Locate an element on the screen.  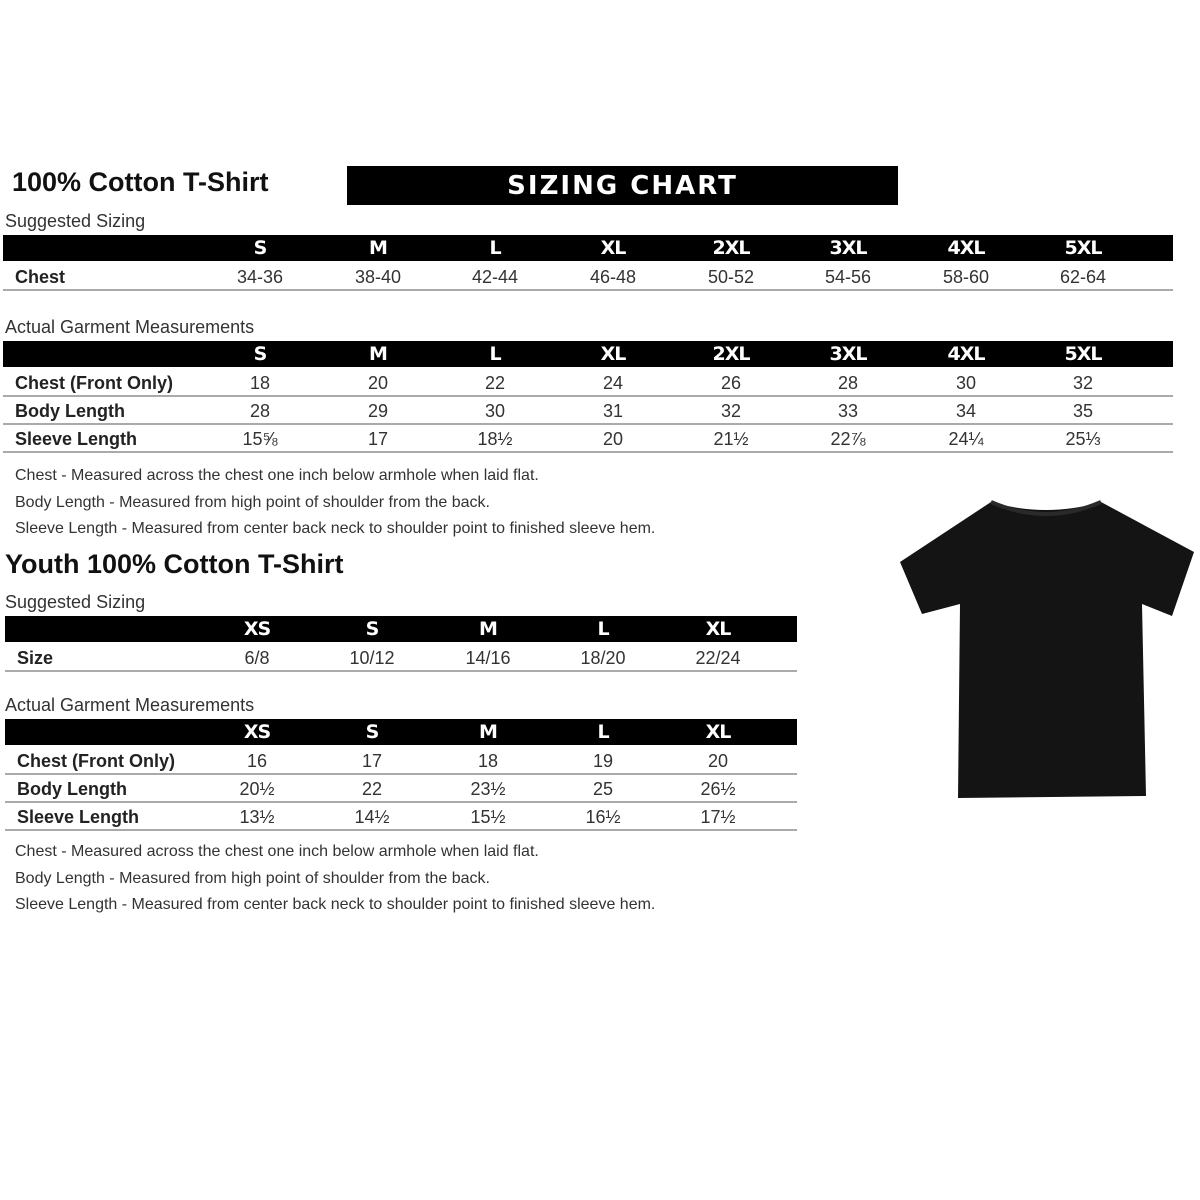
table-cell: 16 is located at coordinates (257, 761).